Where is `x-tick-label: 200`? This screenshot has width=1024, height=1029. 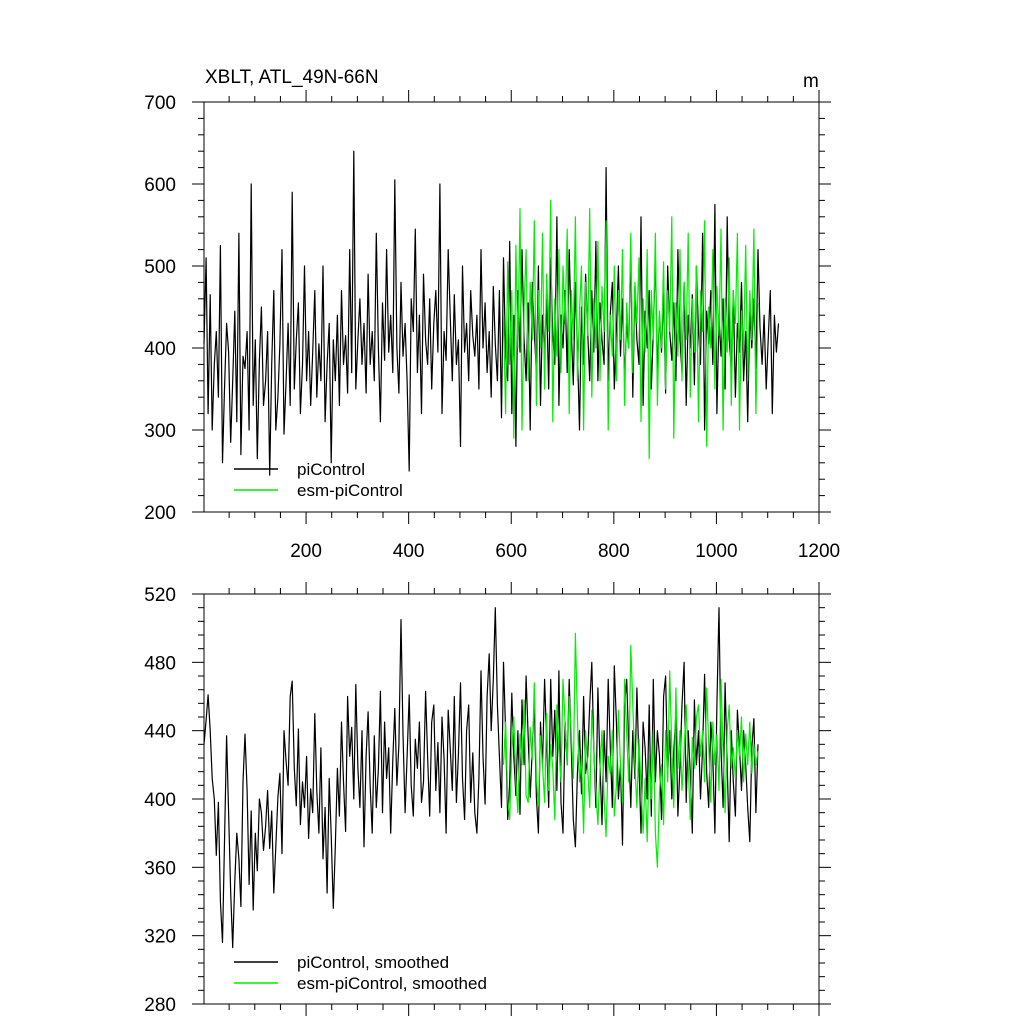 x-tick-label: 200 is located at coordinates (306, 551).